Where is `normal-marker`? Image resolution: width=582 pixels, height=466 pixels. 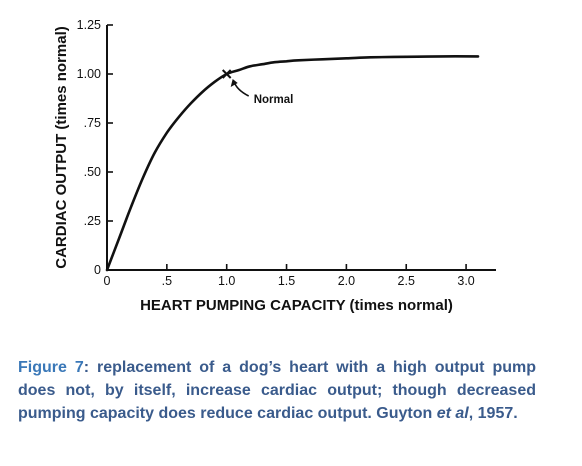
normal-marker is located at coordinates (226, 74).